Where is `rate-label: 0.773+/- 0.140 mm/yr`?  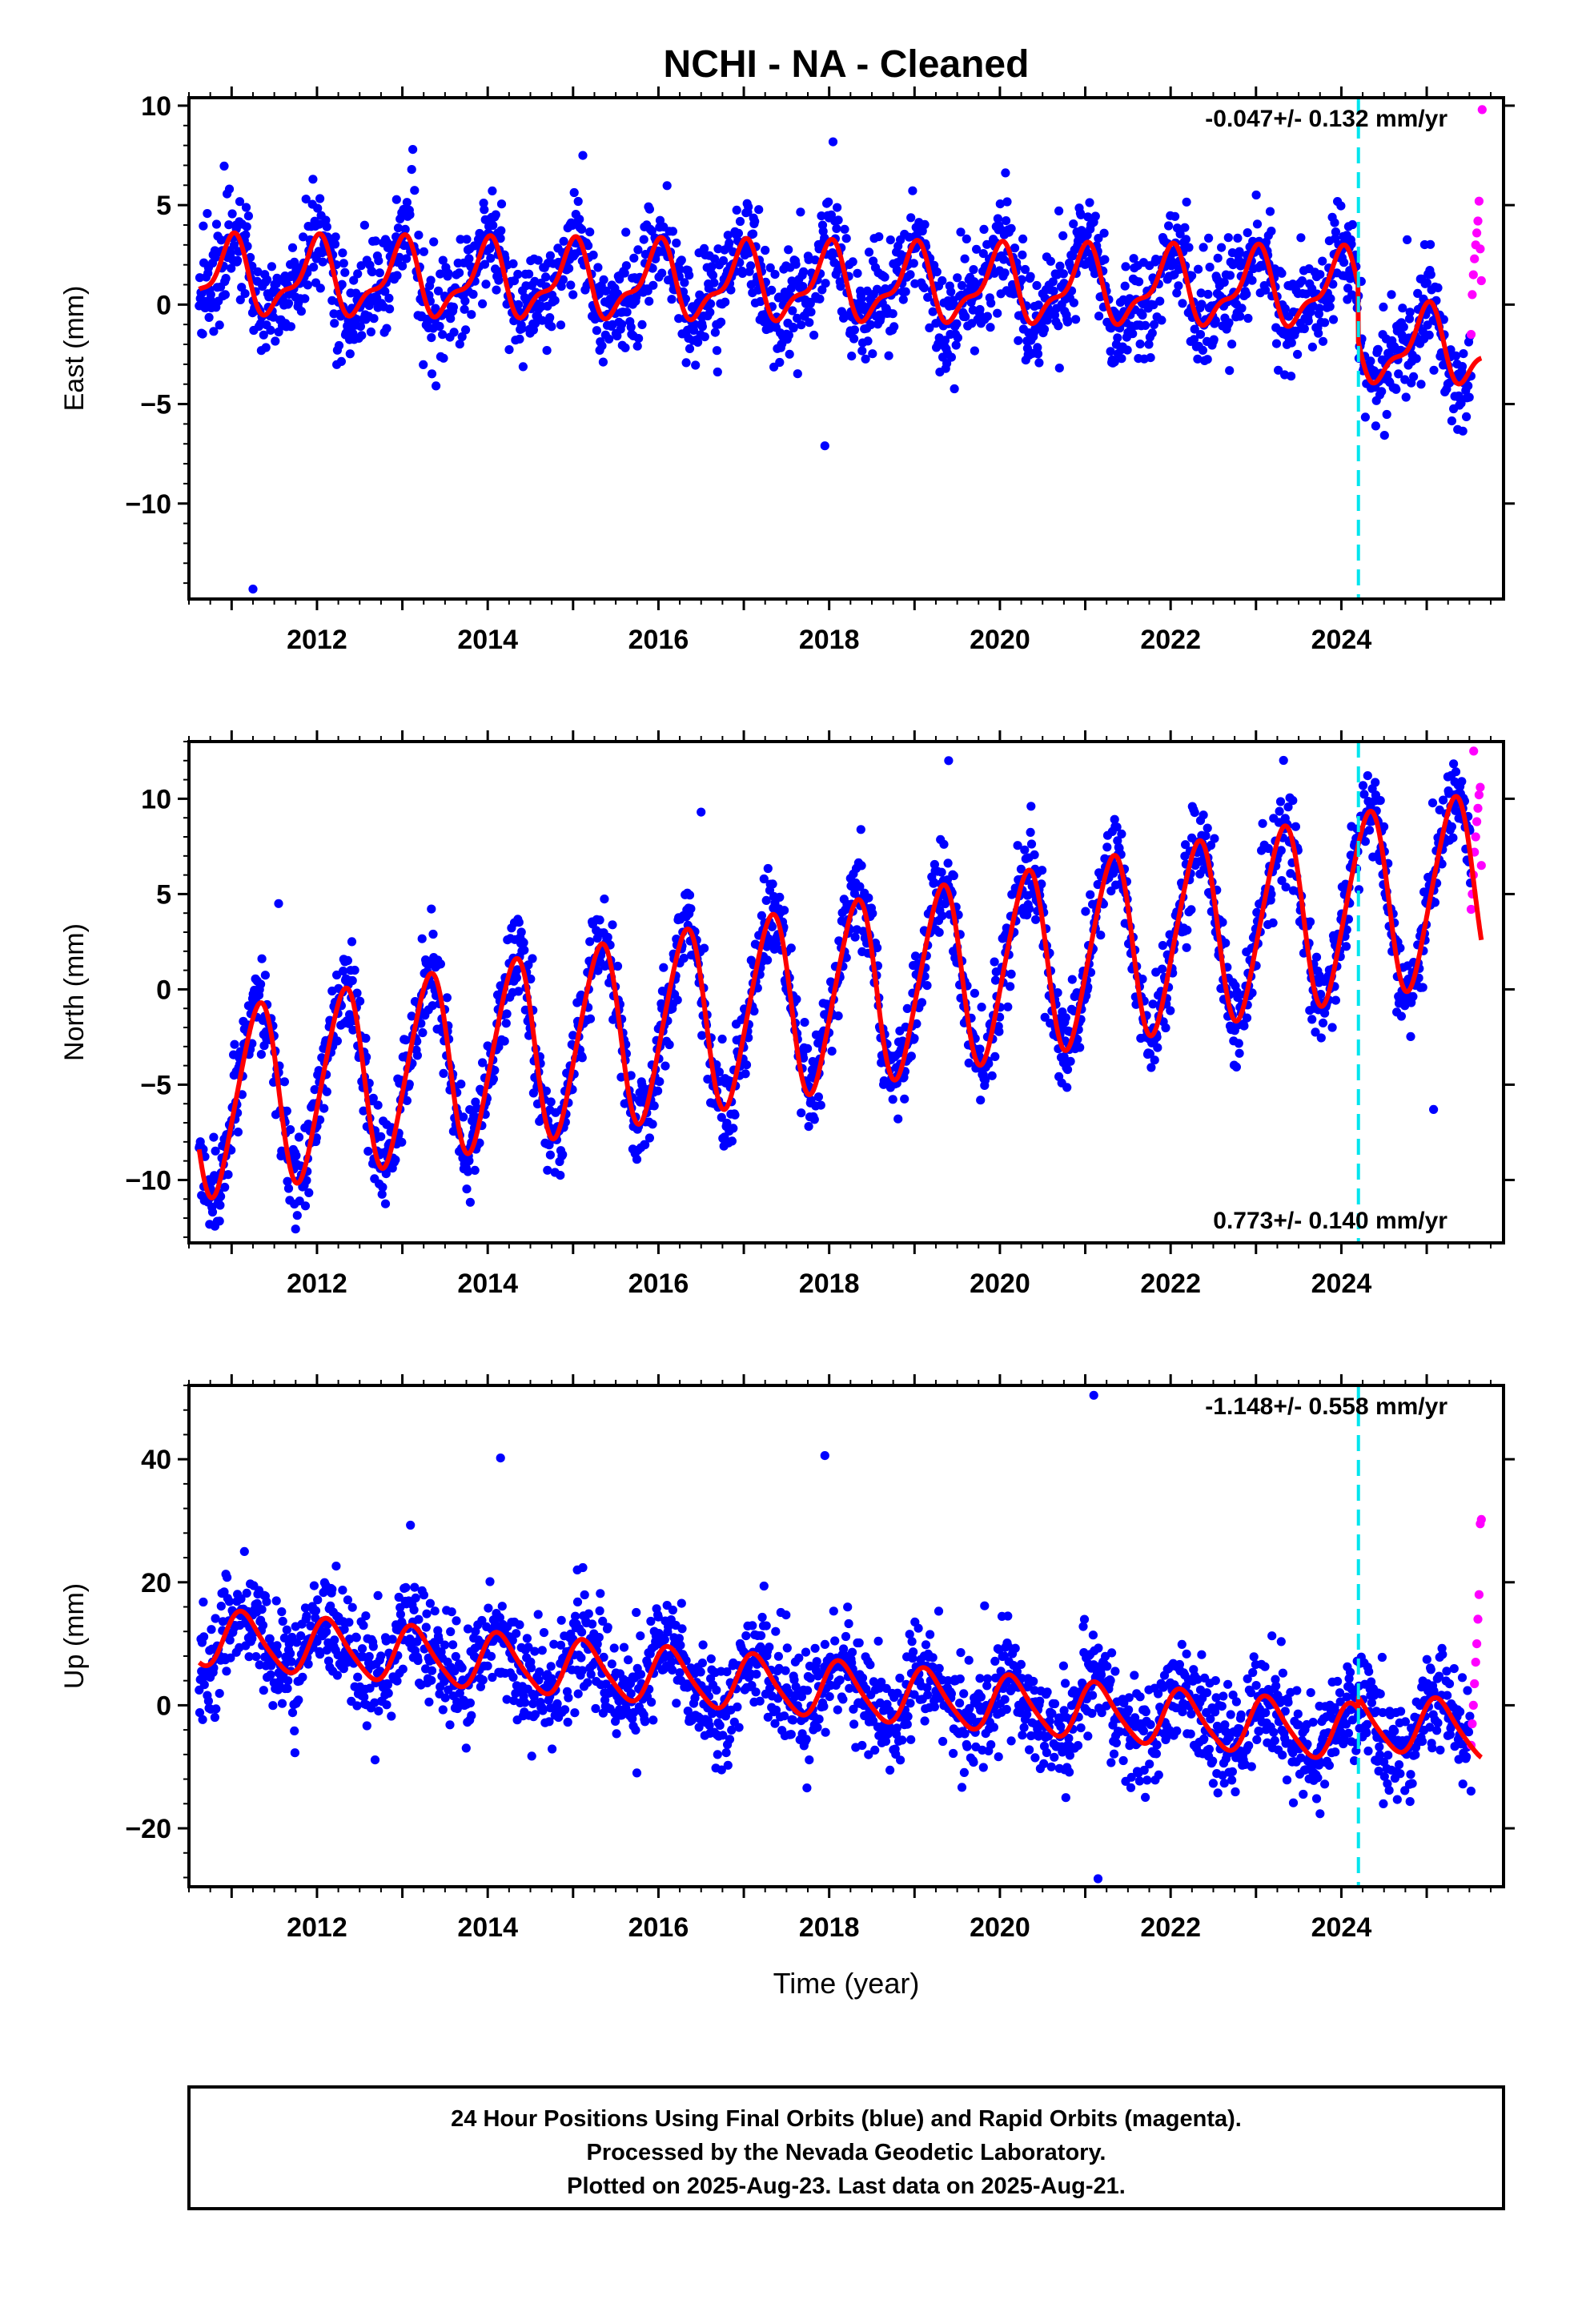 rate-label: 0.773+/- 0.140 mm/yr is located at coordinates (1330, 1221).